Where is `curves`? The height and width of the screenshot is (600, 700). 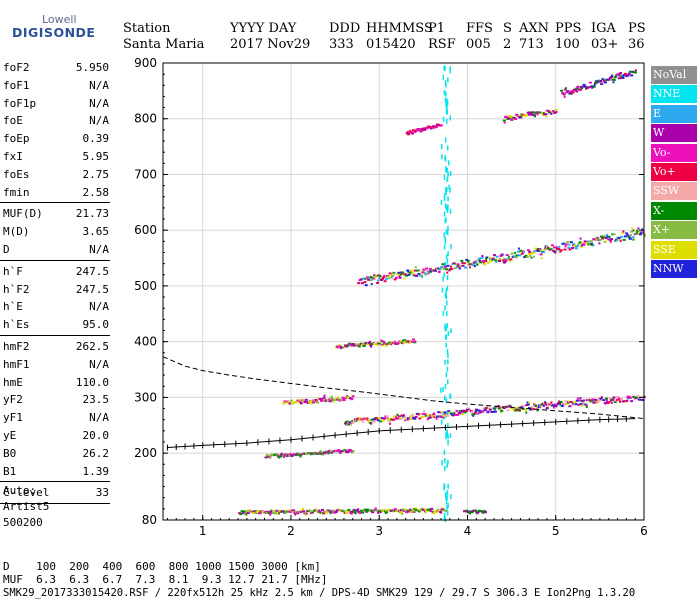
curves is located at coordinates (403, 403).